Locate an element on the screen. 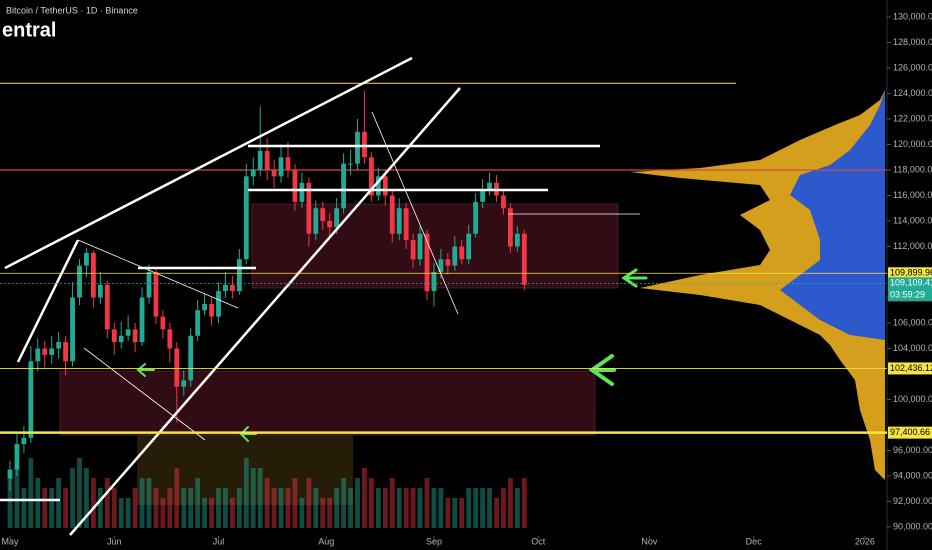 The height and width of the screenshot is (550, 932). price-label: 102,436.12 is located at coordinates (911, 368).